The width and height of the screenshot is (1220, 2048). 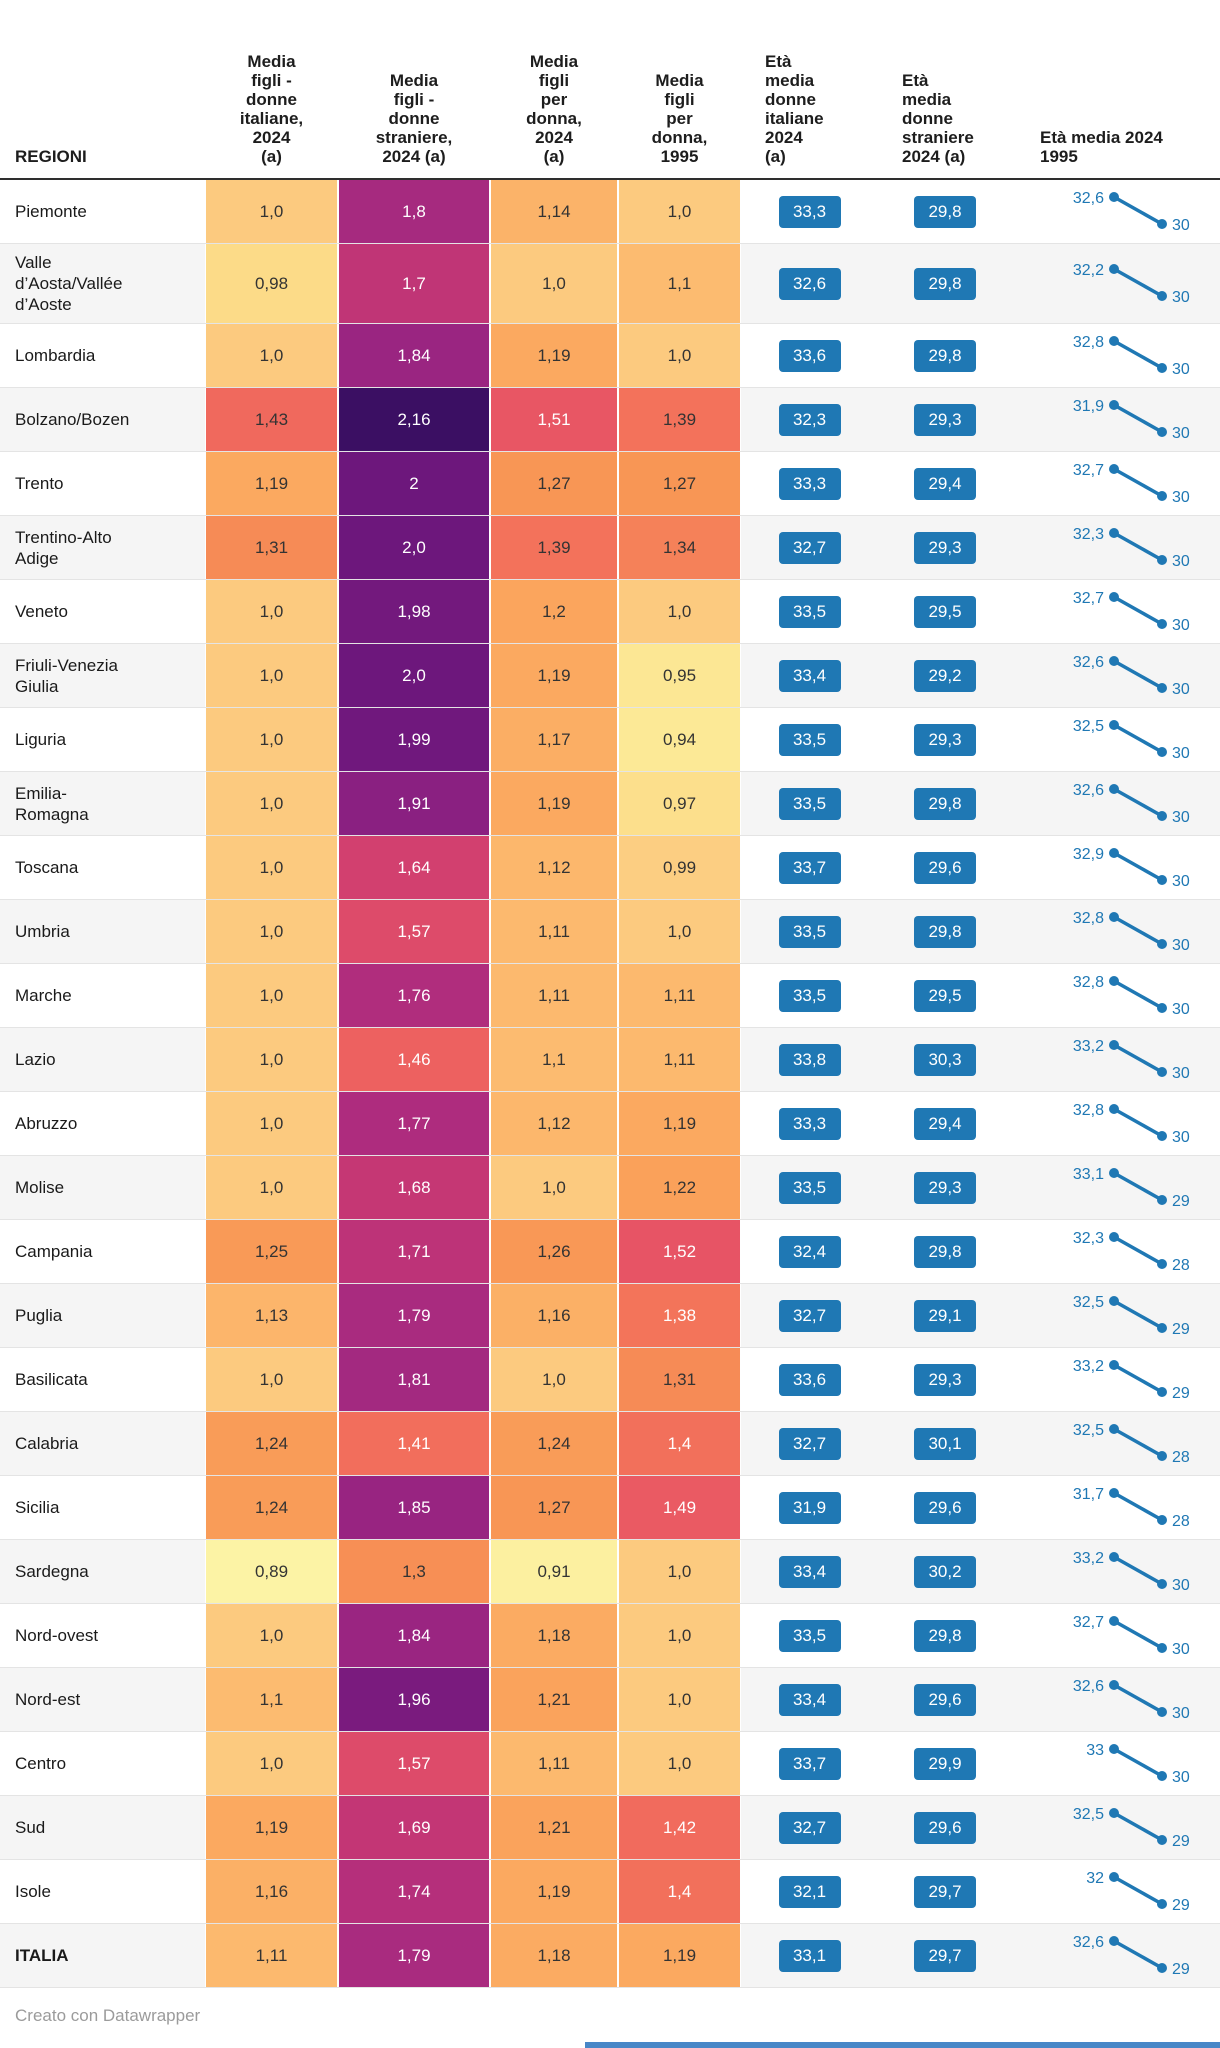 What do you see at coordinates (554, 867) in the screenshot?
I see `heat-cell-media-figli-2024: 1,12` at bounding box center [554, 867].